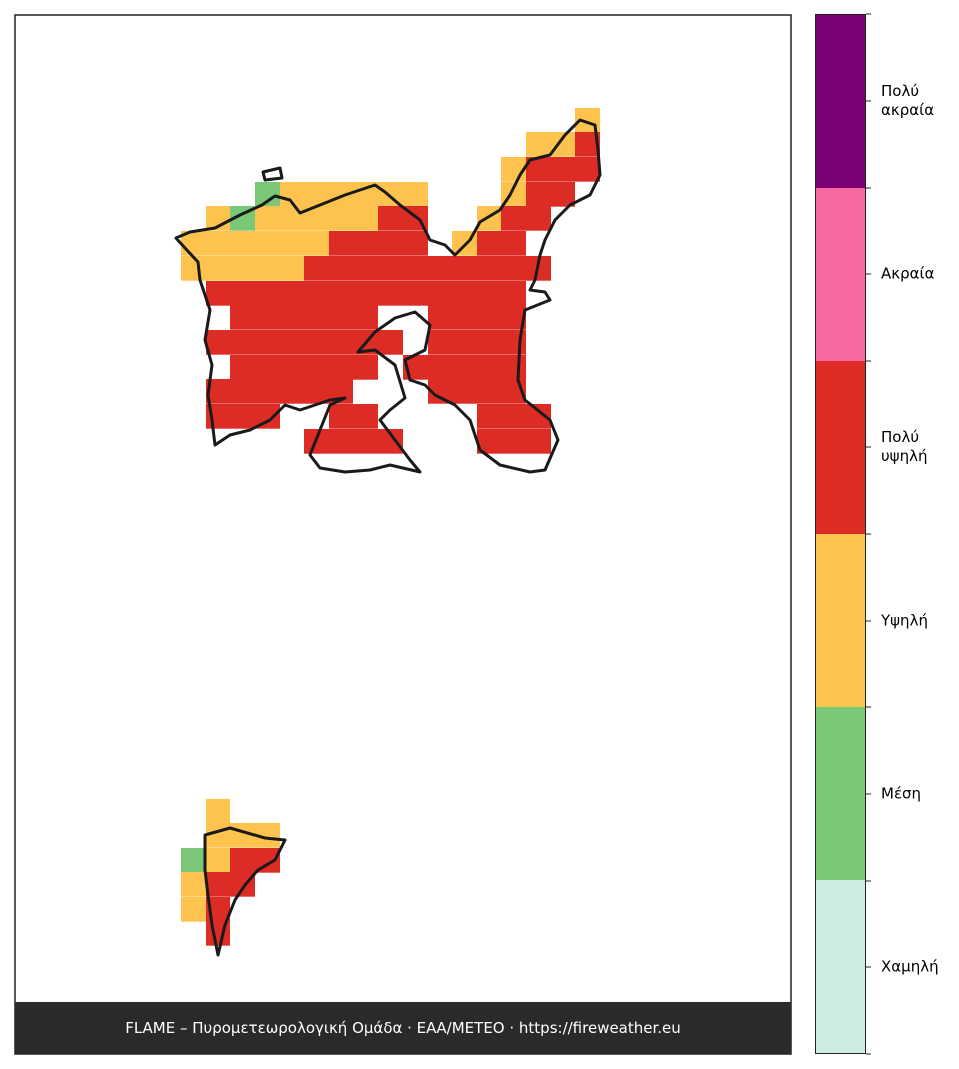 This screenshot has width=959, height=1069. What do you see at coordinates (908, 100) in the screenshot?
I see `legend-label: Πολύ ακραία` at bounding box center [908, 100].